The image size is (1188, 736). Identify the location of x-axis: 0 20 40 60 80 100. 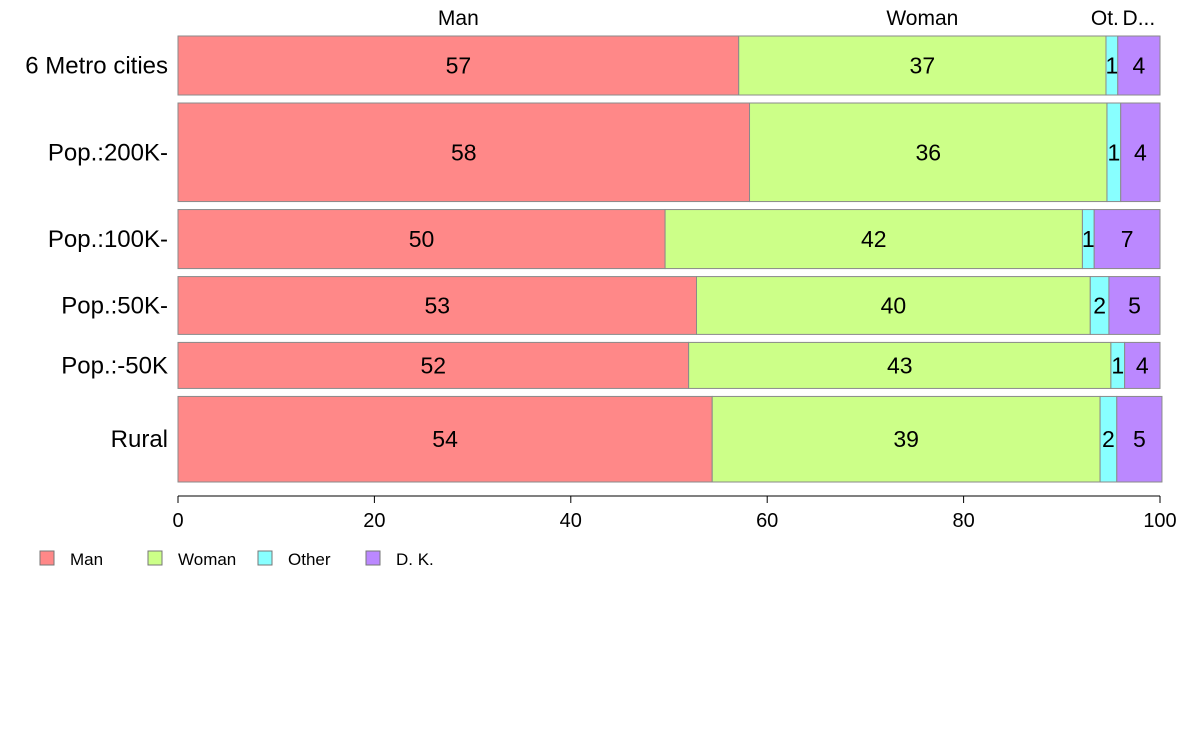
(674, 513).